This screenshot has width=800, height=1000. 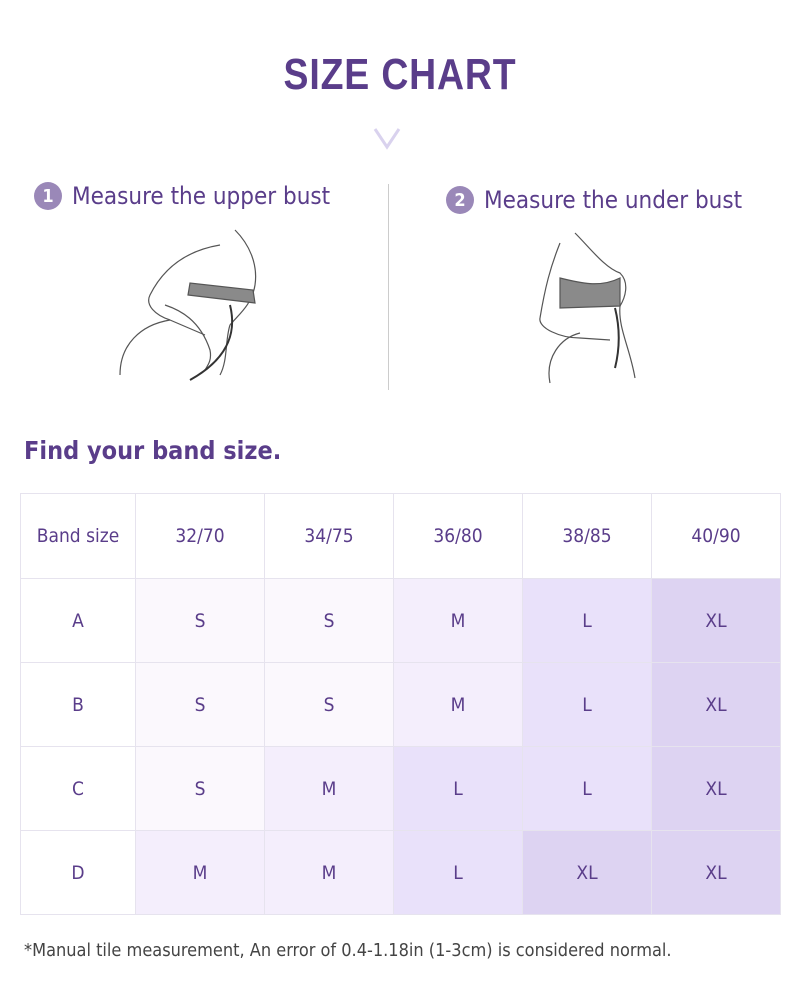 What do you see at coordinates (458, 536) in the screenshot?
I see `header-cell: 36/80` at bounding box center [458, 536].